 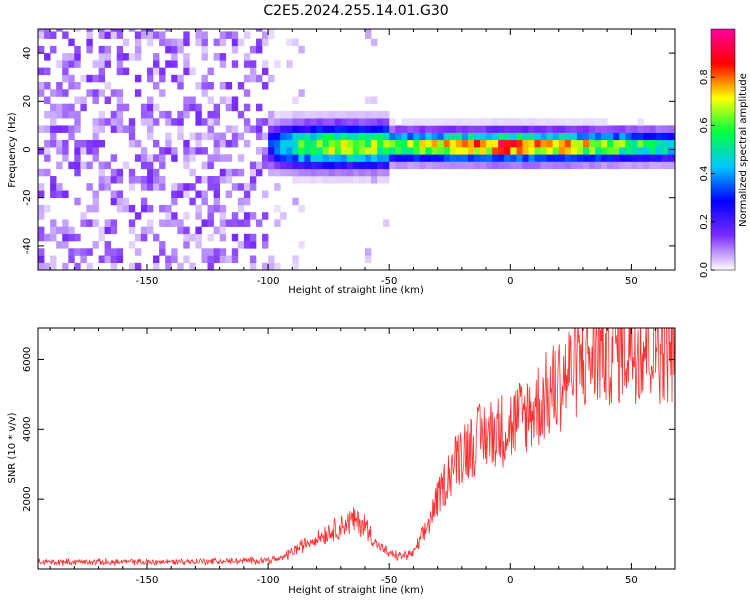 What do you see at coordinates (704, 77) in the screenshot?
I see `colorbar-tick-label: 0.8` at bounding box center [704, 77].